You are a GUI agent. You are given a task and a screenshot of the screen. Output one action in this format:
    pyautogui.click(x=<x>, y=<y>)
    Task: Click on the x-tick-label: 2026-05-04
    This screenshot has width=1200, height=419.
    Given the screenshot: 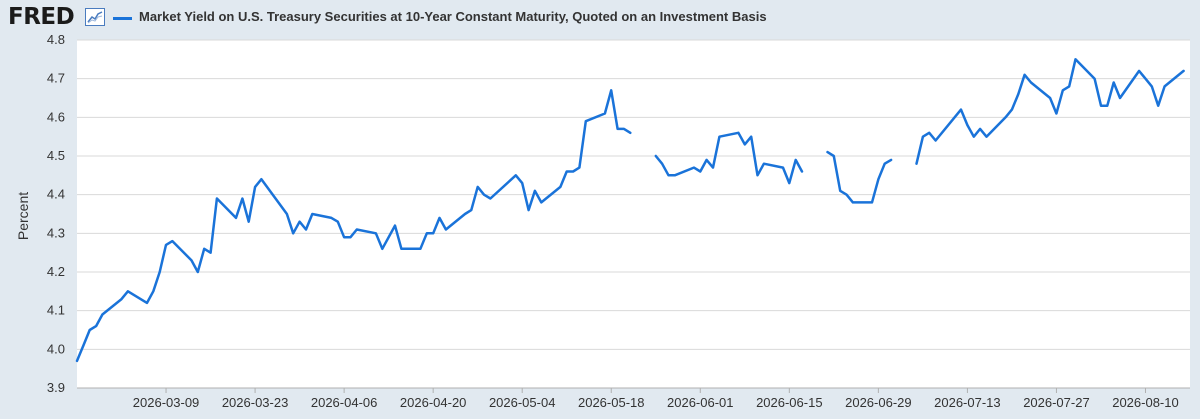 What is the action you would take?
    pyautogui.click(x=522, y=402)
    